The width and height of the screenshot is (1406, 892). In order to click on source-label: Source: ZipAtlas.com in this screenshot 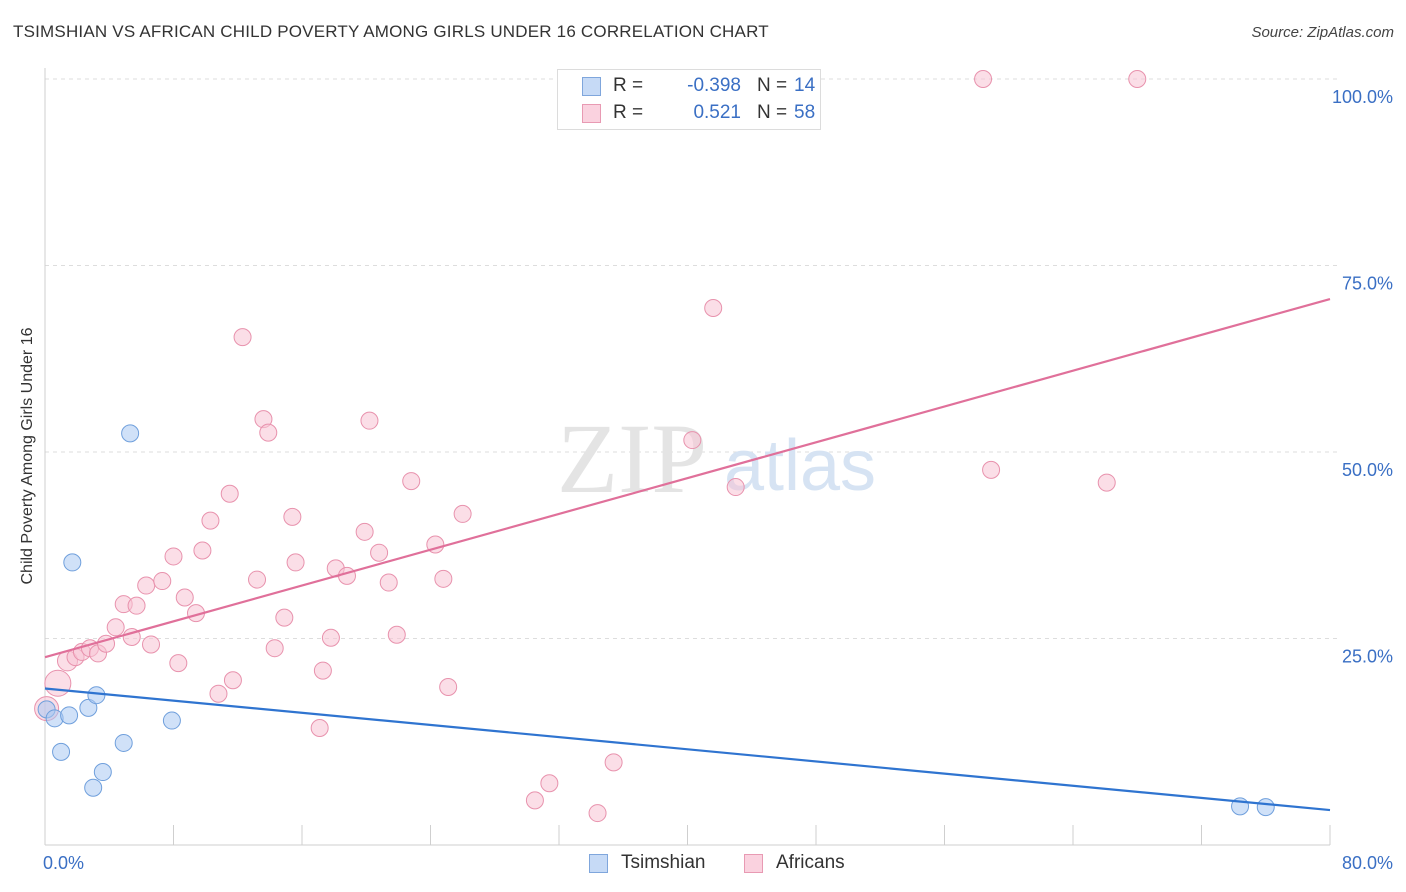, I will do `click(1322, 32)`.